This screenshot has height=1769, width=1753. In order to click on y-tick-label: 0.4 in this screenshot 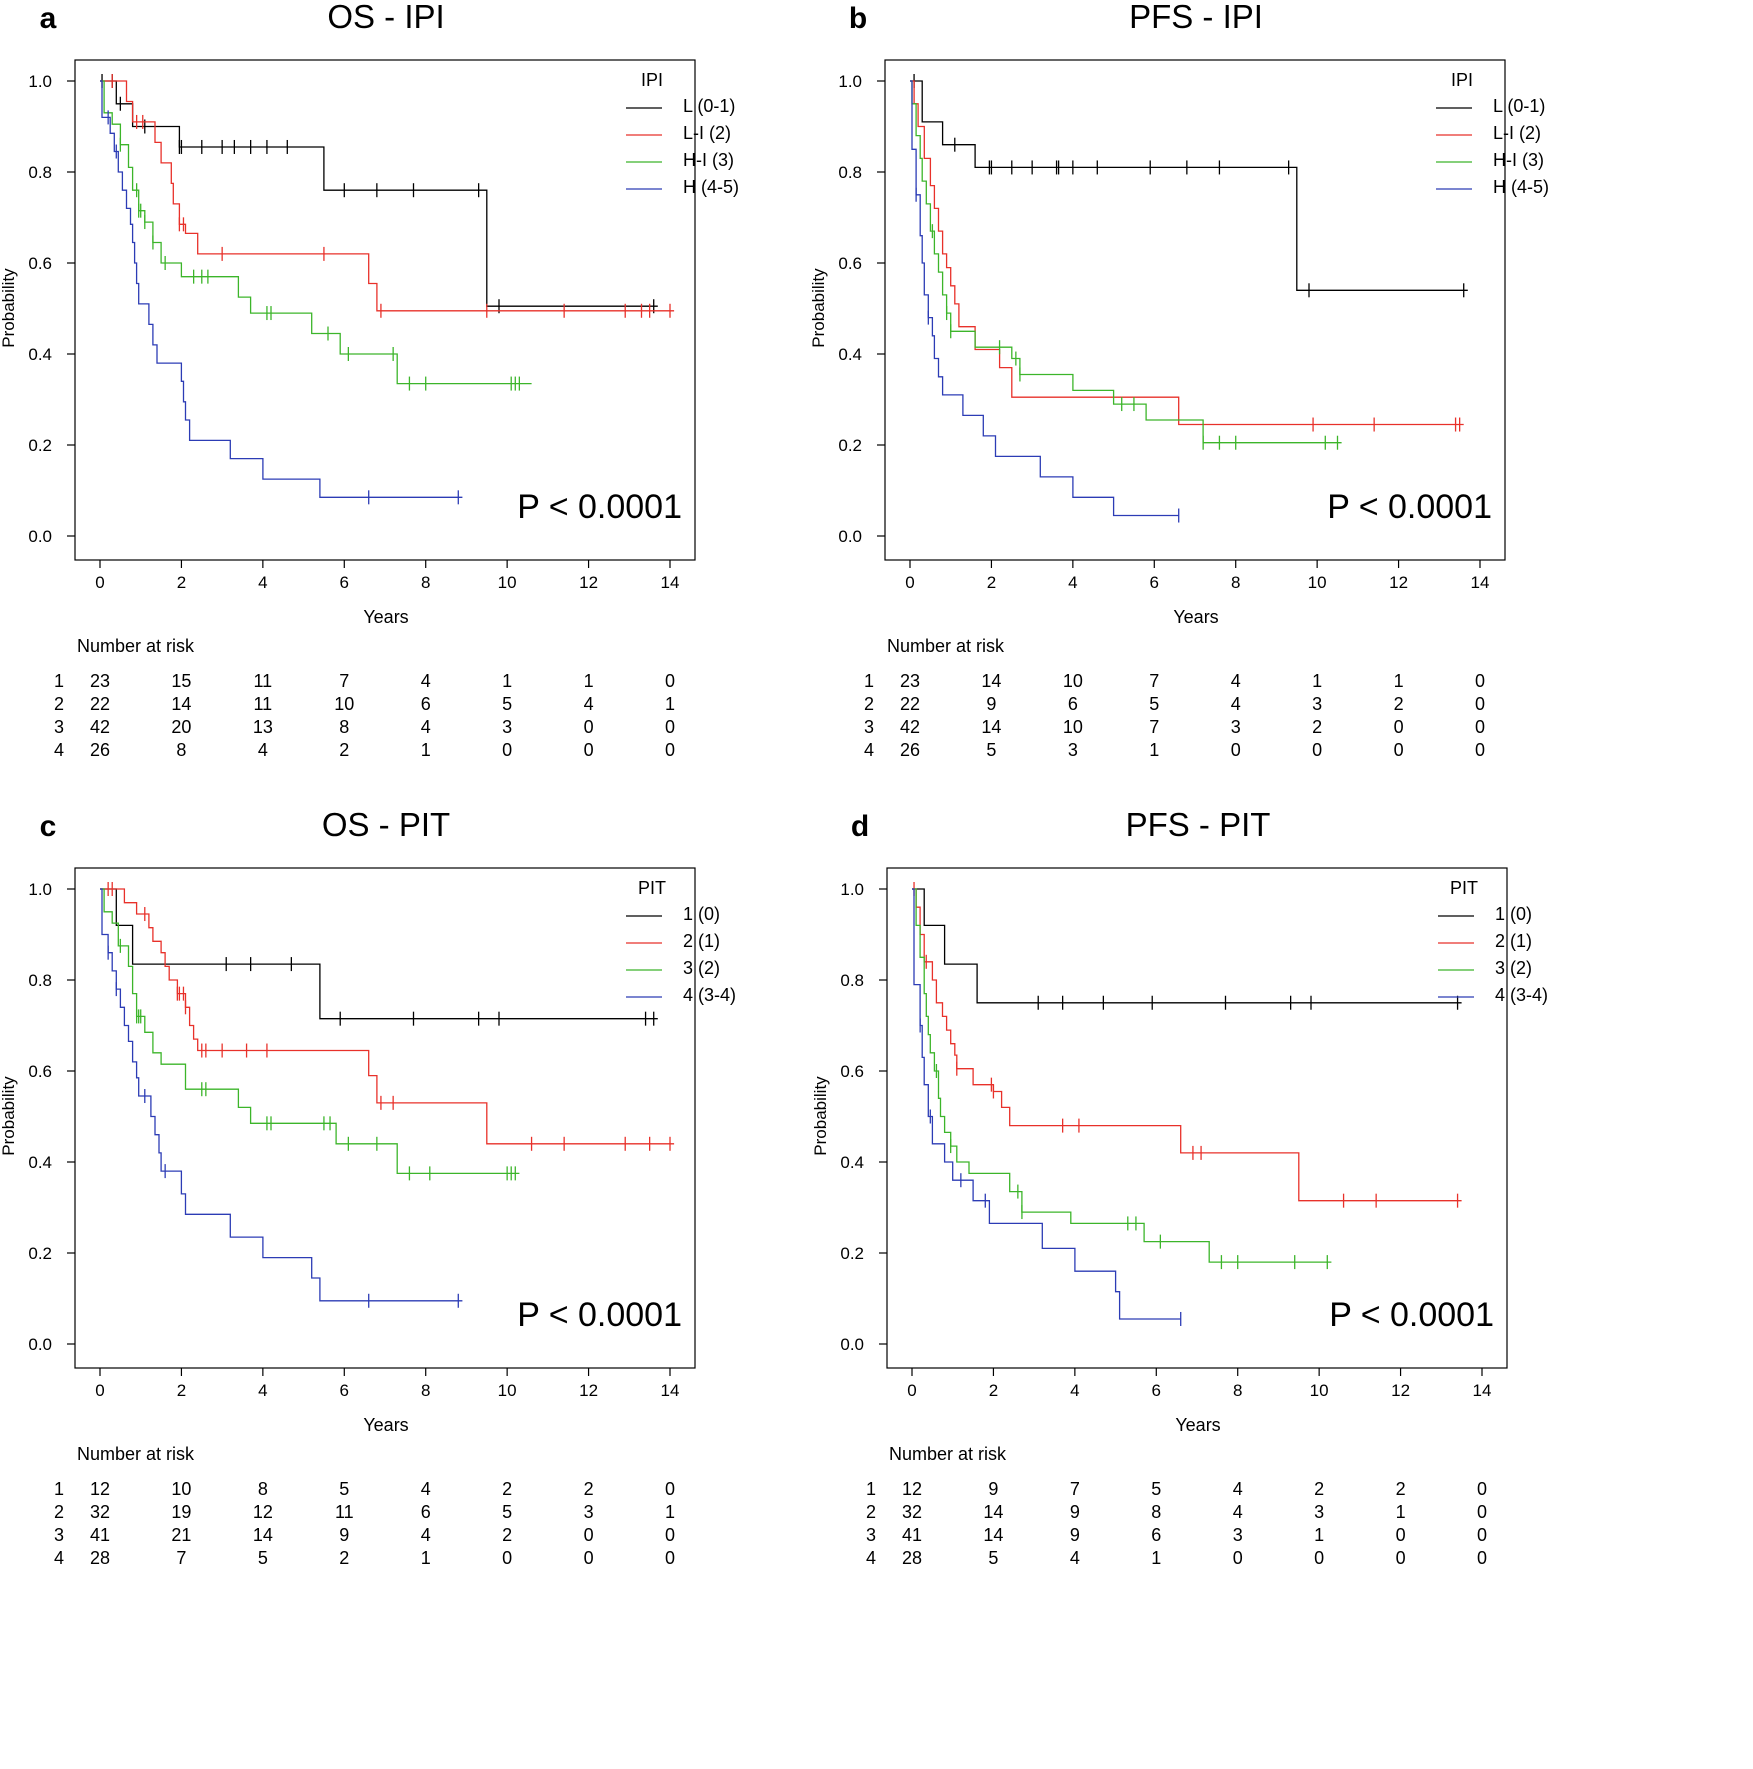, I will do `click(40, 1162)`.